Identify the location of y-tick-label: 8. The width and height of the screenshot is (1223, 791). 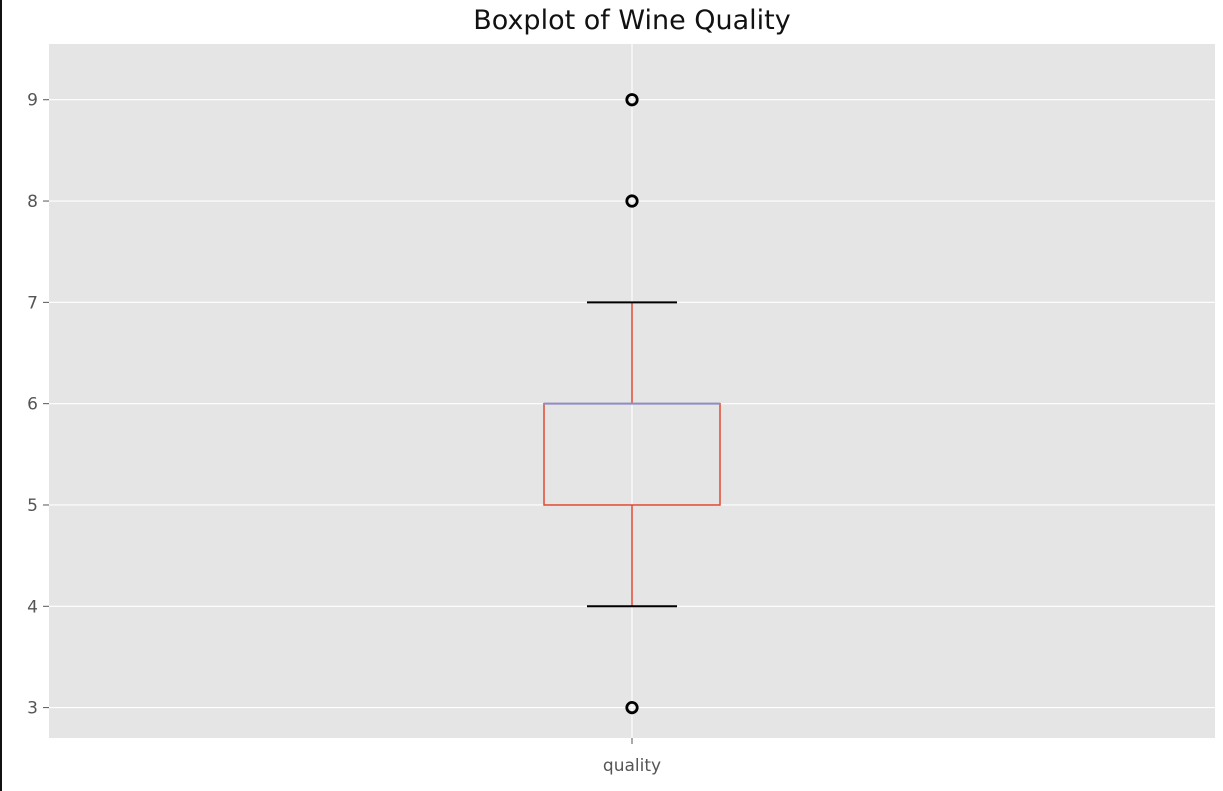
(32, 202).